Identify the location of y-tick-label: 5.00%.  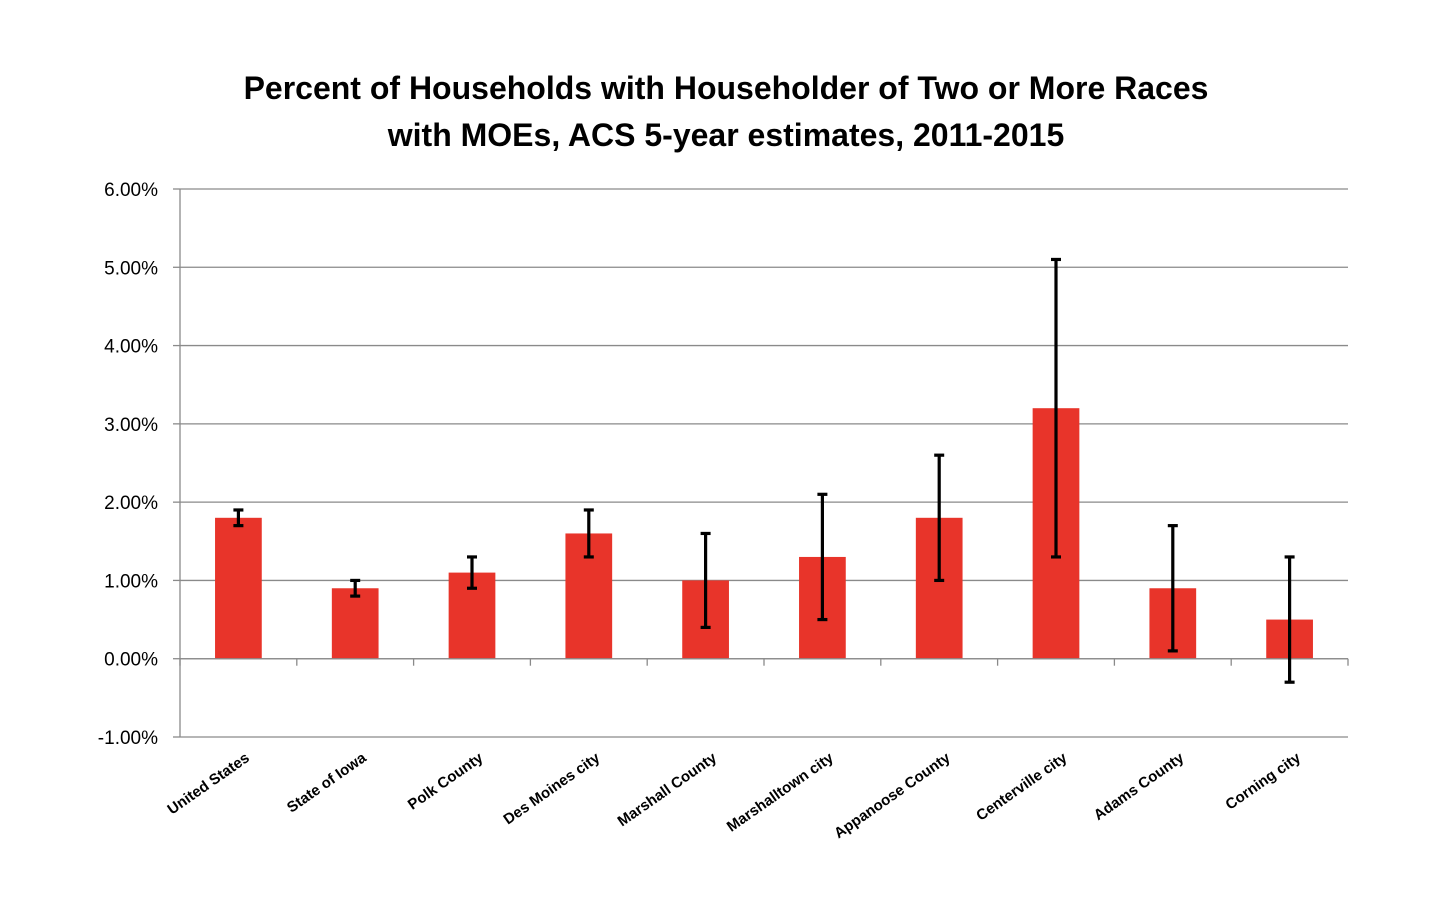
(131, 268).